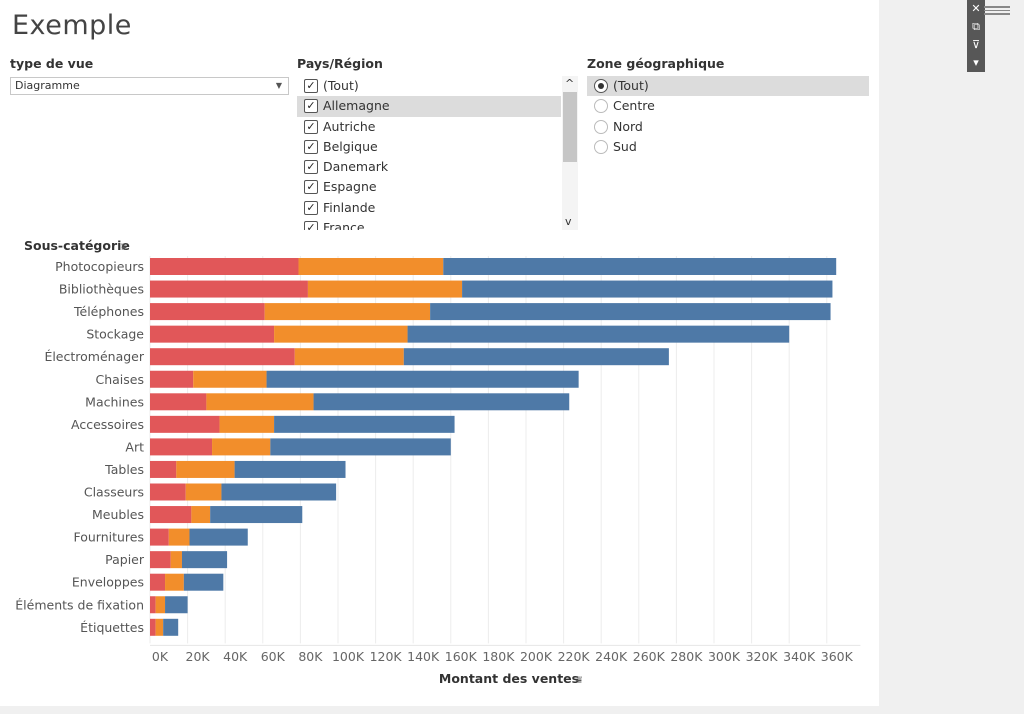 Image resolution: width=1024 pixels, height=714 pixels. Describe the element at coordinates (536, 656) in the screenshot. I see `x-tick-label: 200K` at that location.